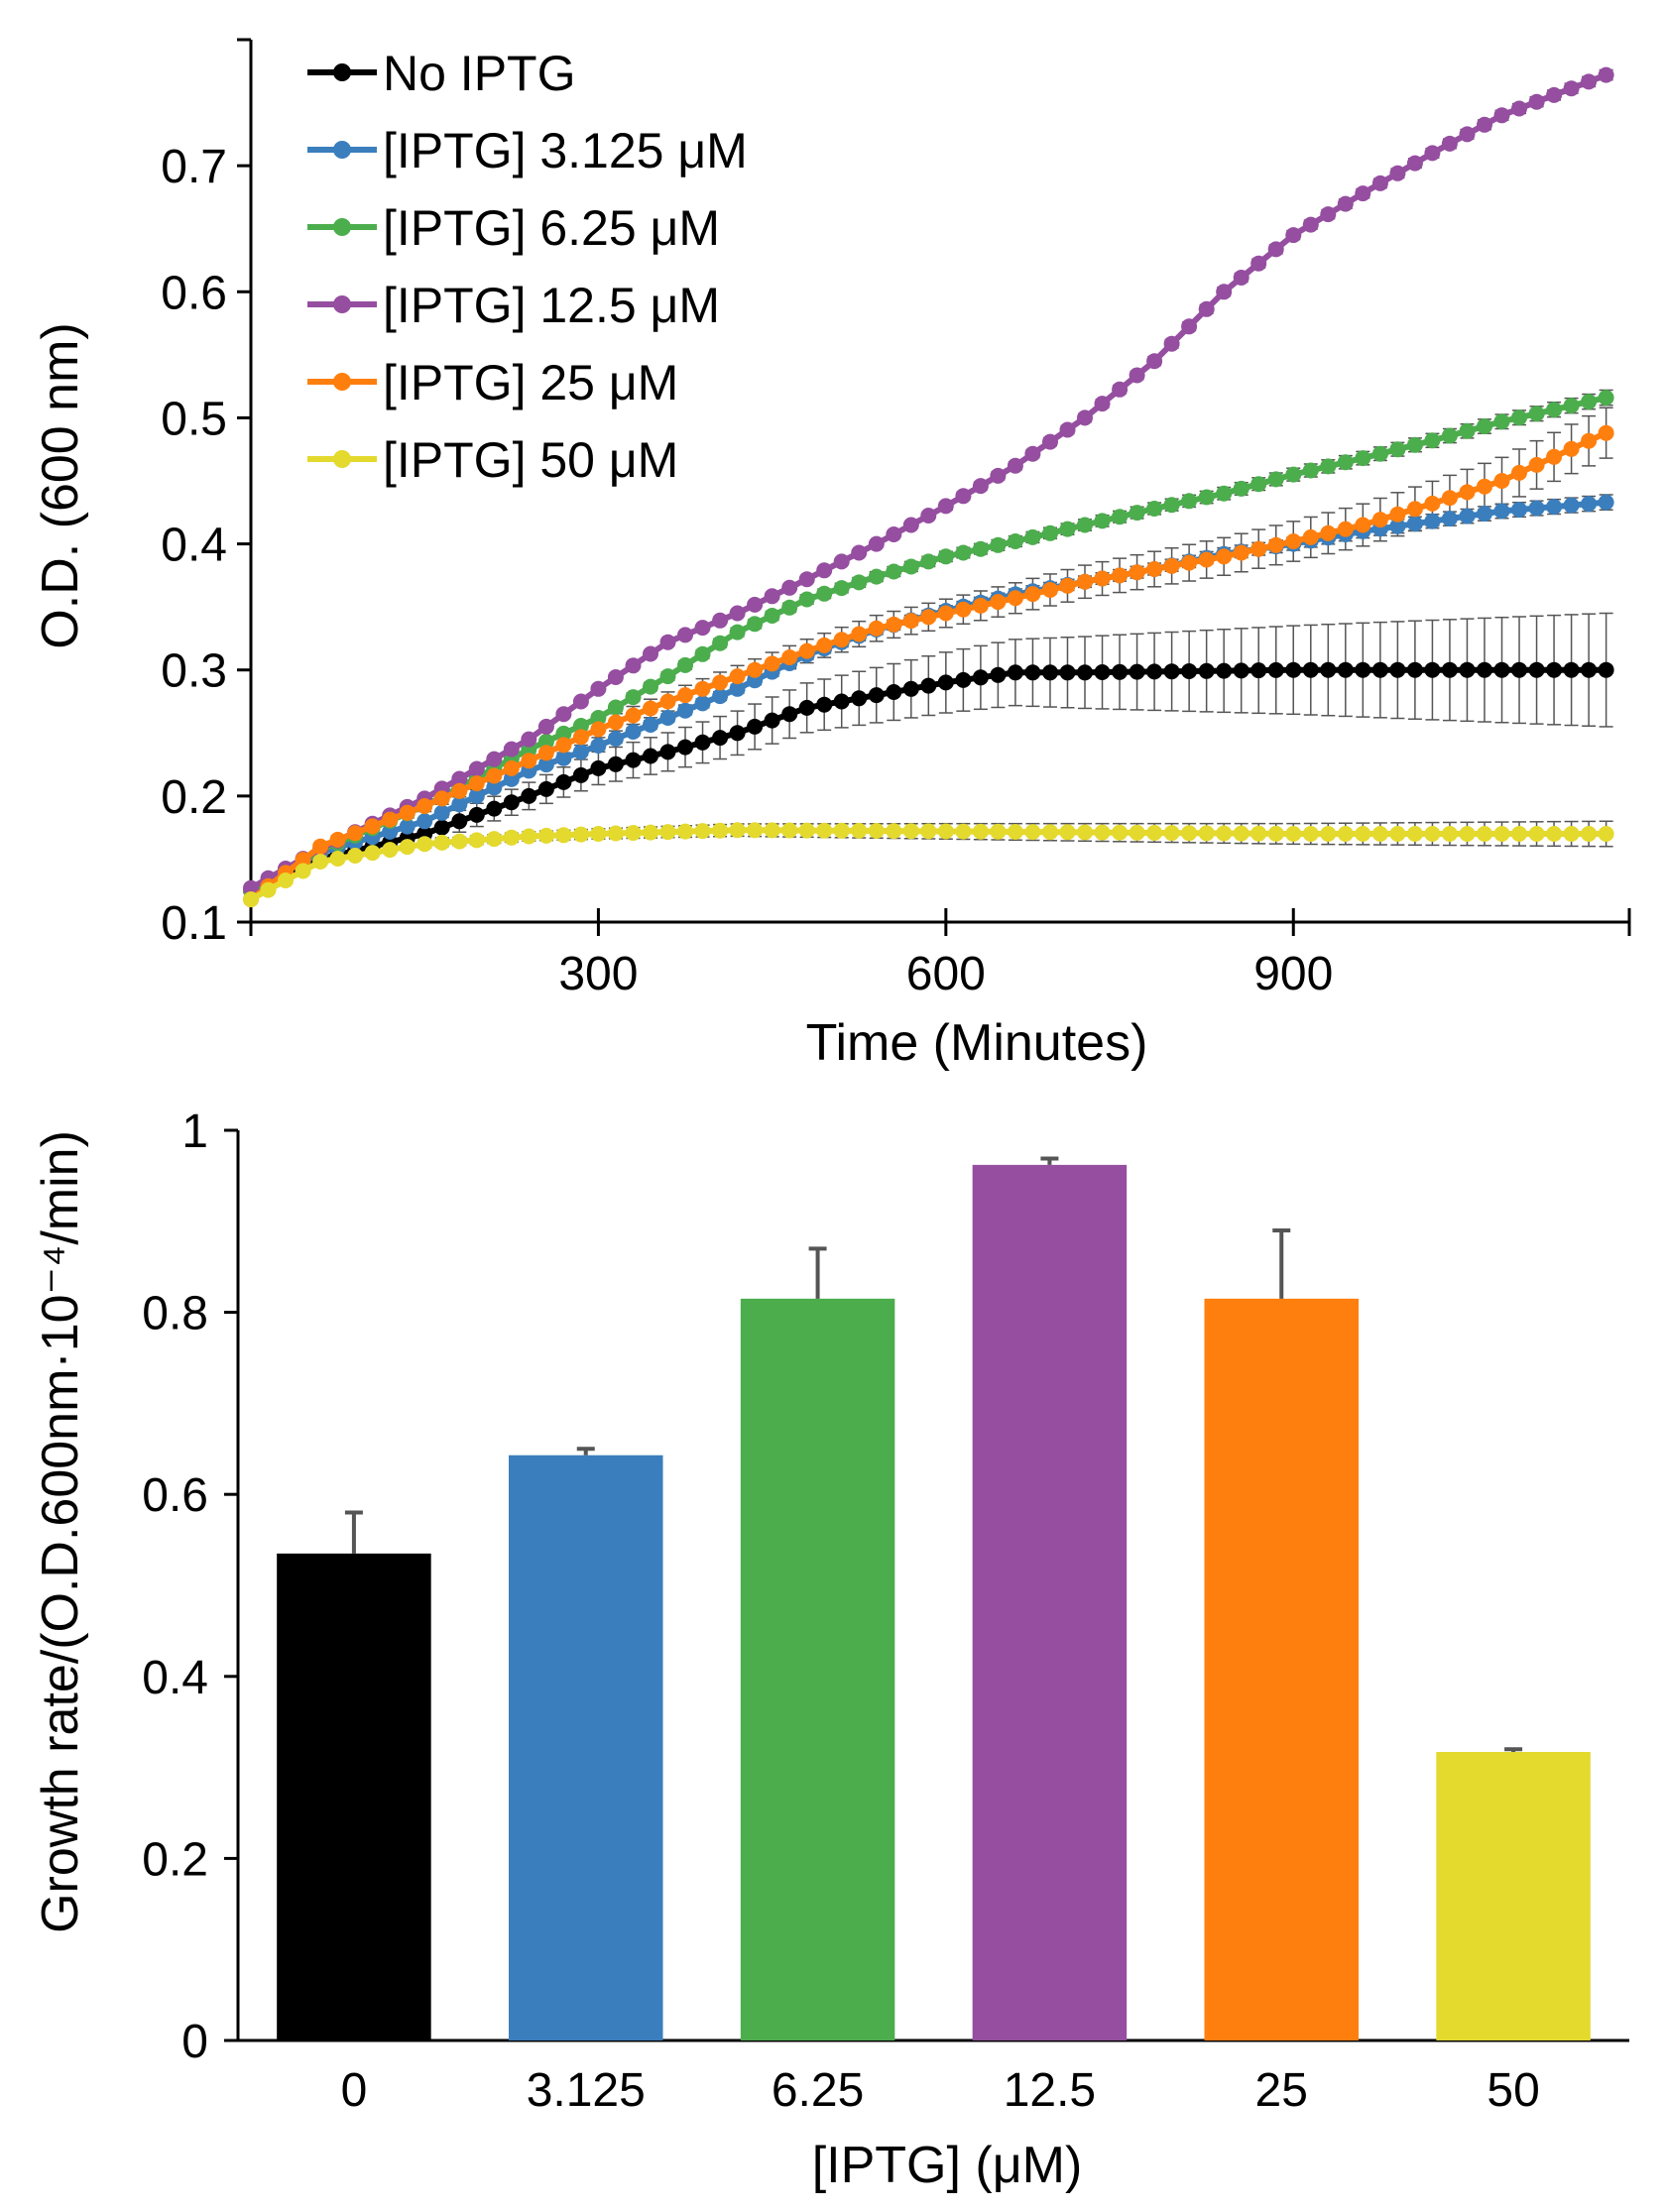  Describe the element at coordinates (817, 1669) in the screenshot. I see `bar-6.25` at that location.